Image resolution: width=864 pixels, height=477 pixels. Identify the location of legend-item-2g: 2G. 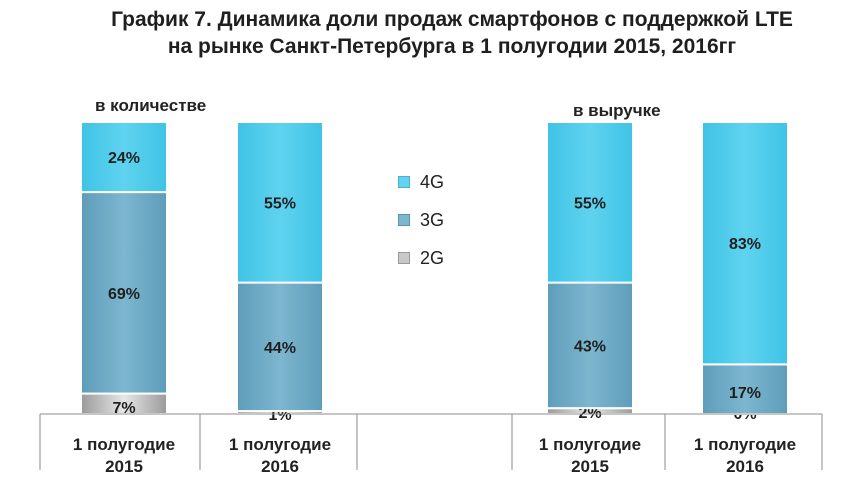
(443, 258).